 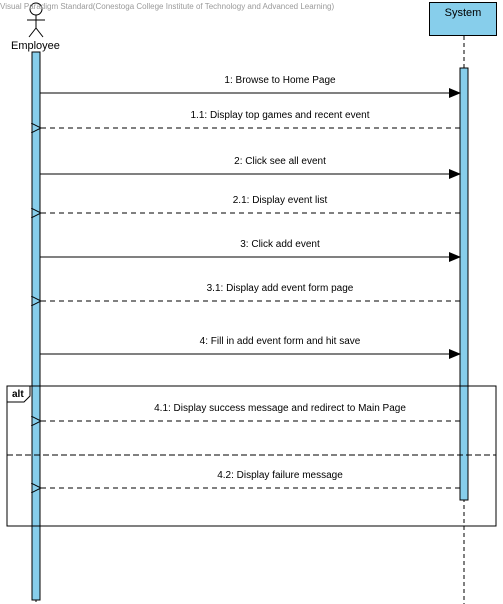 What do you see at coordinates (36, 326) in the screenshot?
I see `actor-activation-bar` at bounding box center [36, 326].